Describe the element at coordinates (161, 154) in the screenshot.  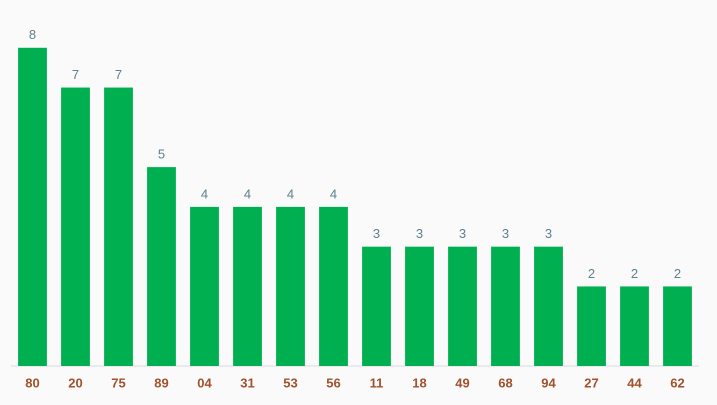
I see `value-label: 5` at that location.